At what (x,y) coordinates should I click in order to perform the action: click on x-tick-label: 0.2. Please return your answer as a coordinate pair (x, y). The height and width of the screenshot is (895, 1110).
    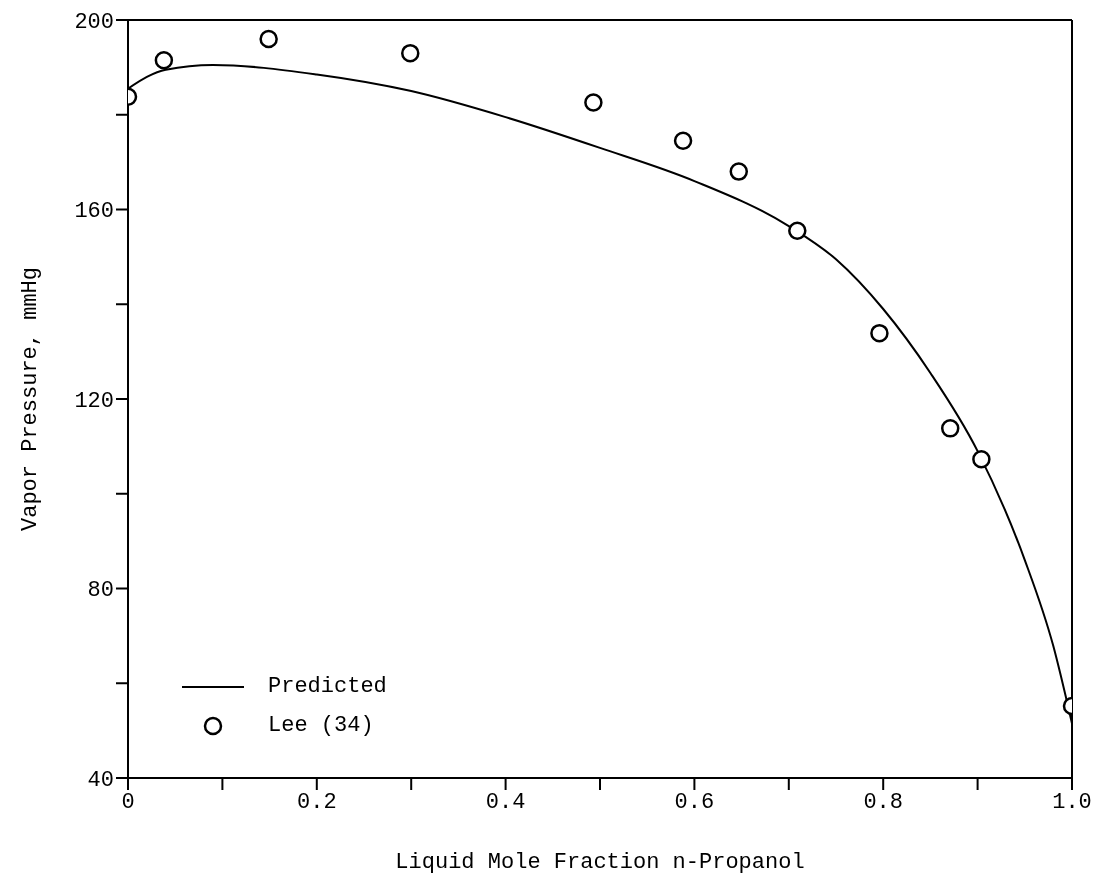
    Looking at the image, I should click on (317, 802).